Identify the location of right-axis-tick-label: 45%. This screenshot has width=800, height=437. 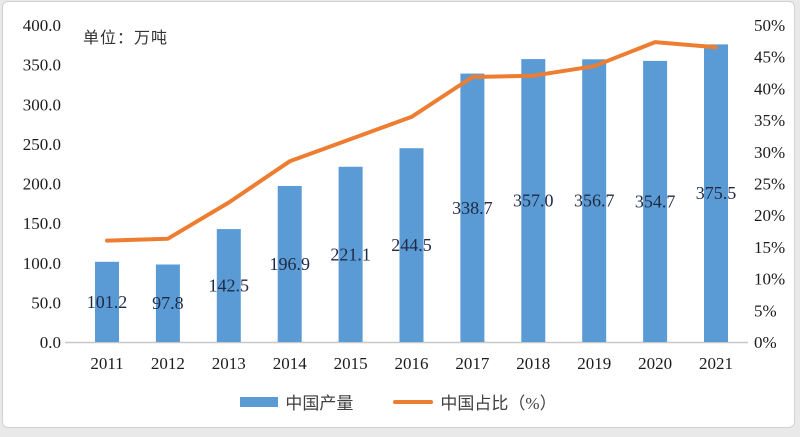
(769, 57).